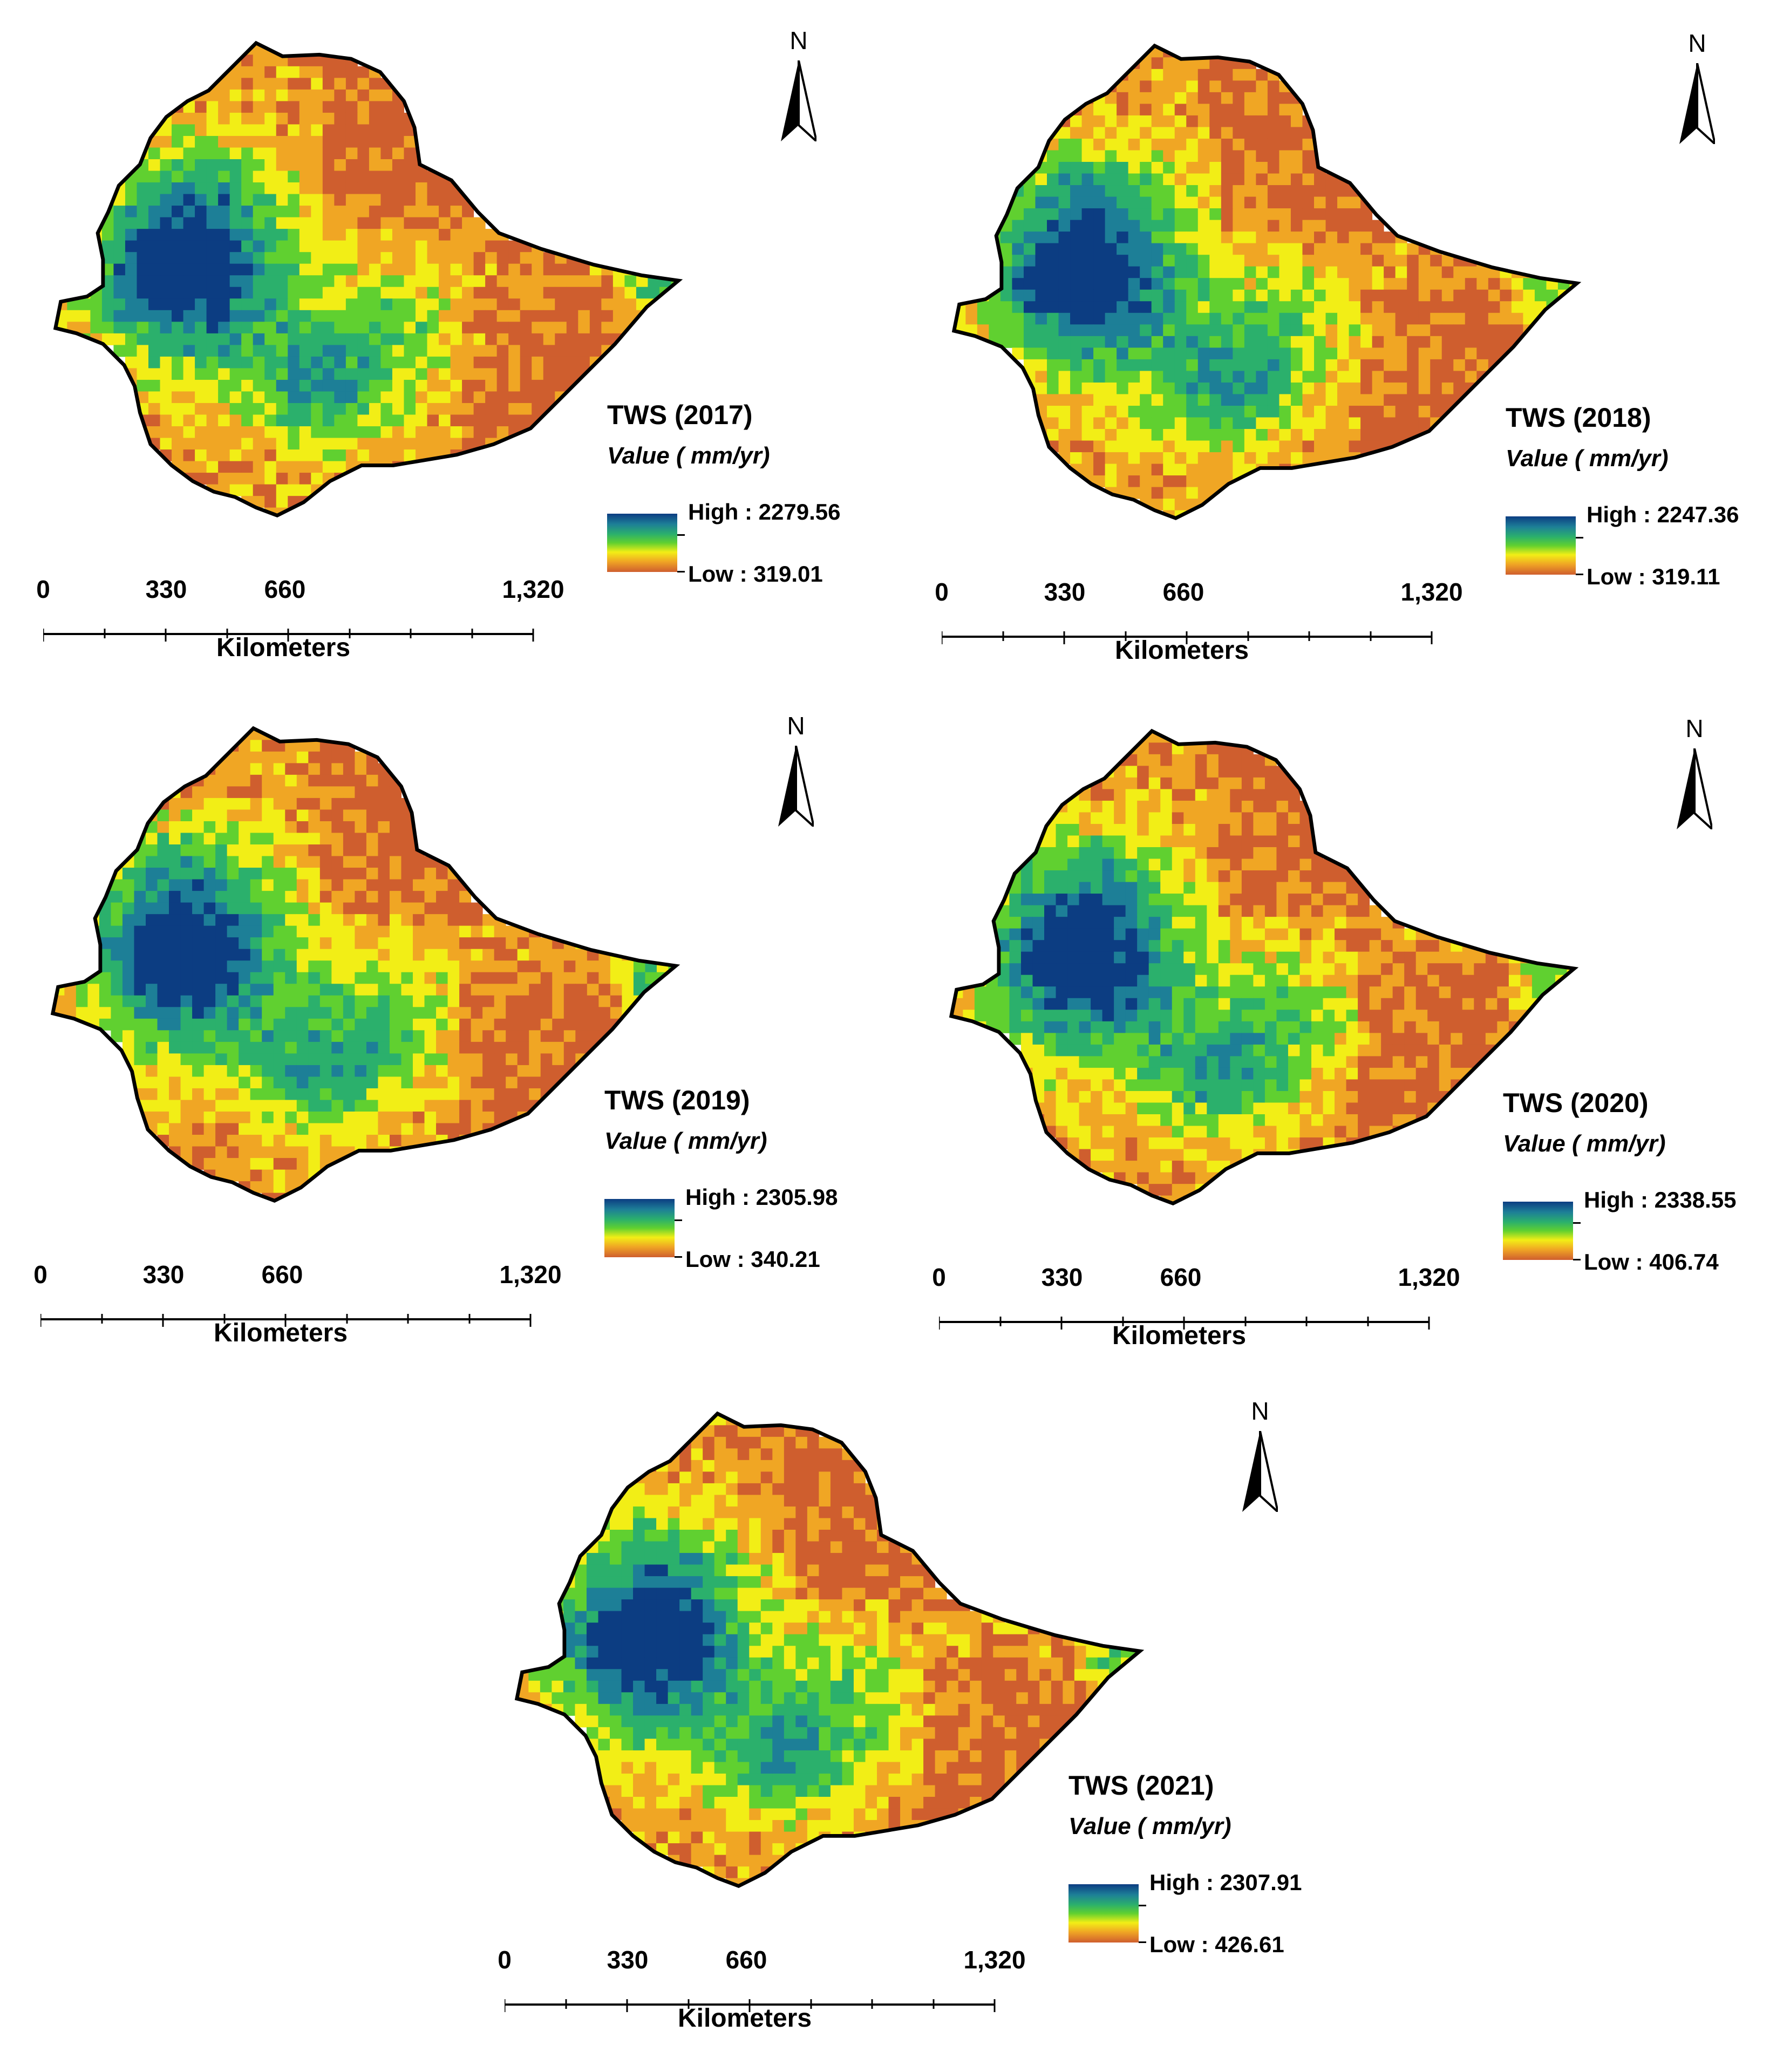 Image resolution: width=1790 pixels, height=2072 pixels. I want to click on legend-low-value: Low : 340.21, so click(752, 1259).